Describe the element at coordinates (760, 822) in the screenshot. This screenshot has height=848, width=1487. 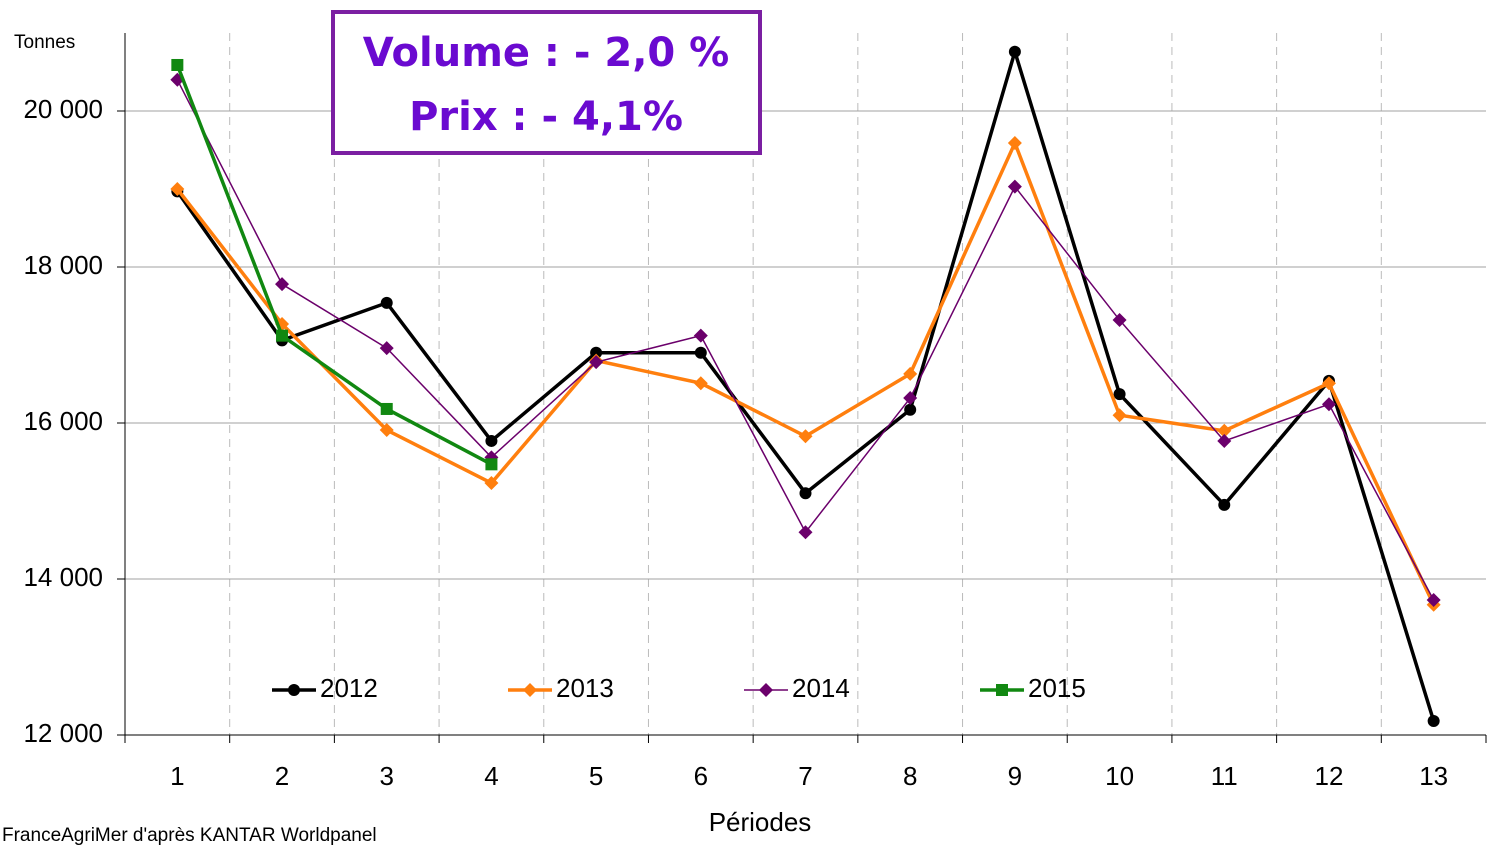
I see `x-axis-label: Périodes` at that location.